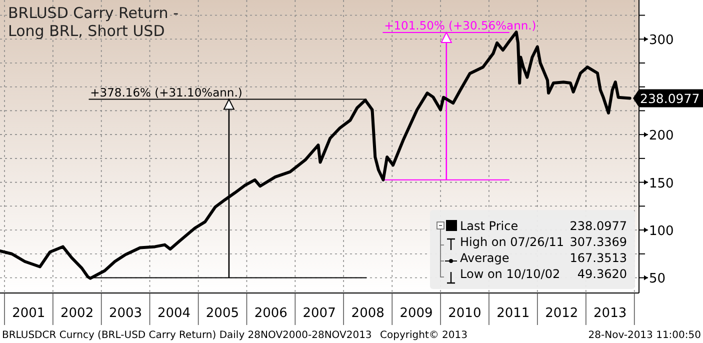 This screenshot has height=343, width=703. What do you see at coordinates (598, 226) in the screenshot?
I see `annotation: 238.0977` at bounding box center [598, 226].